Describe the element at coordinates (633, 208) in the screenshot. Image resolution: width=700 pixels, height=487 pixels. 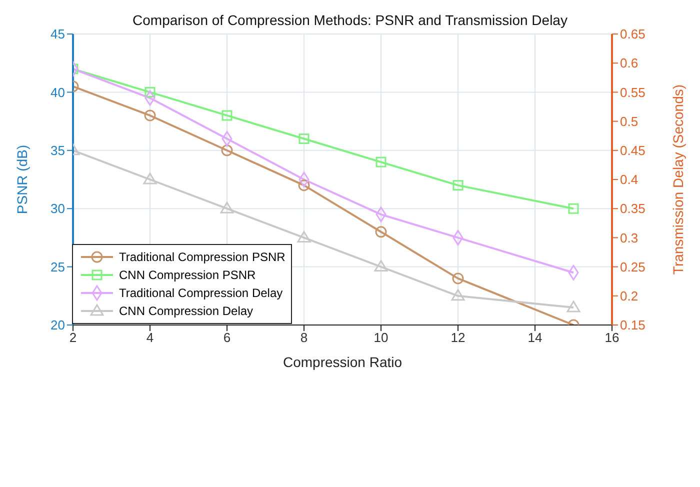
I see `y2-tick-label: 0.35` at that location.